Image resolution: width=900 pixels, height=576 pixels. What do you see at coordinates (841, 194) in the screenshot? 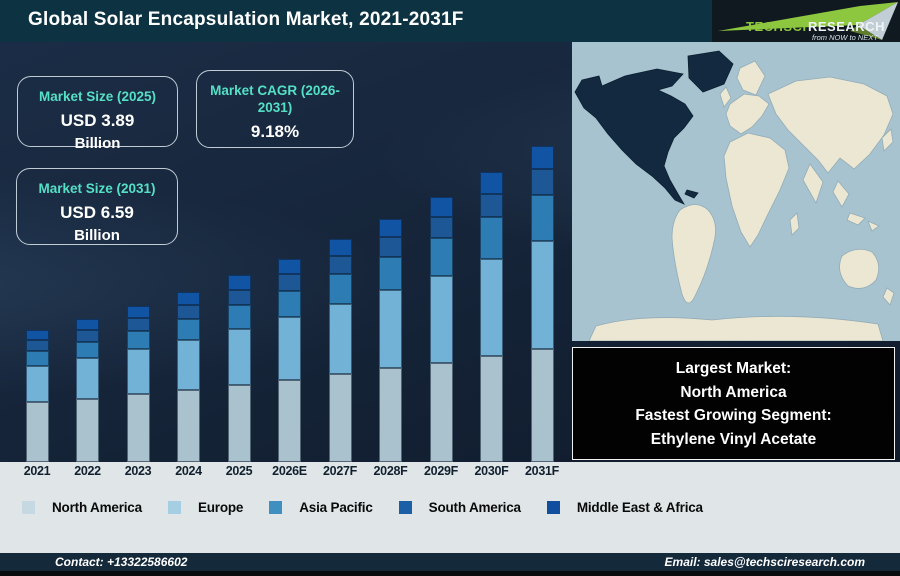
I see `map-se-asia` at bounding box center [841, 194].